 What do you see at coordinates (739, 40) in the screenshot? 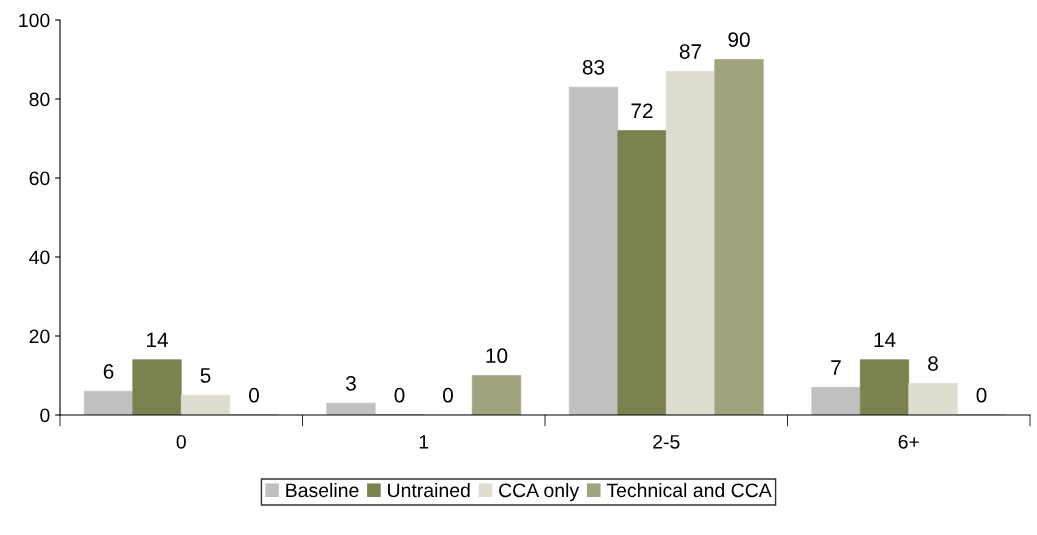
I see `data-label: 90` at bounding box center [739, 40].